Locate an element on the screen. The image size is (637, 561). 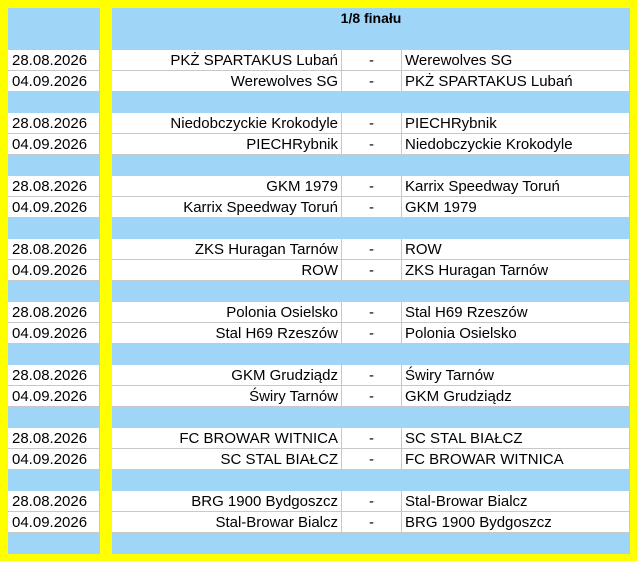
home-team: Stal-Browar Bialcz is located at coordinates (227, 522).